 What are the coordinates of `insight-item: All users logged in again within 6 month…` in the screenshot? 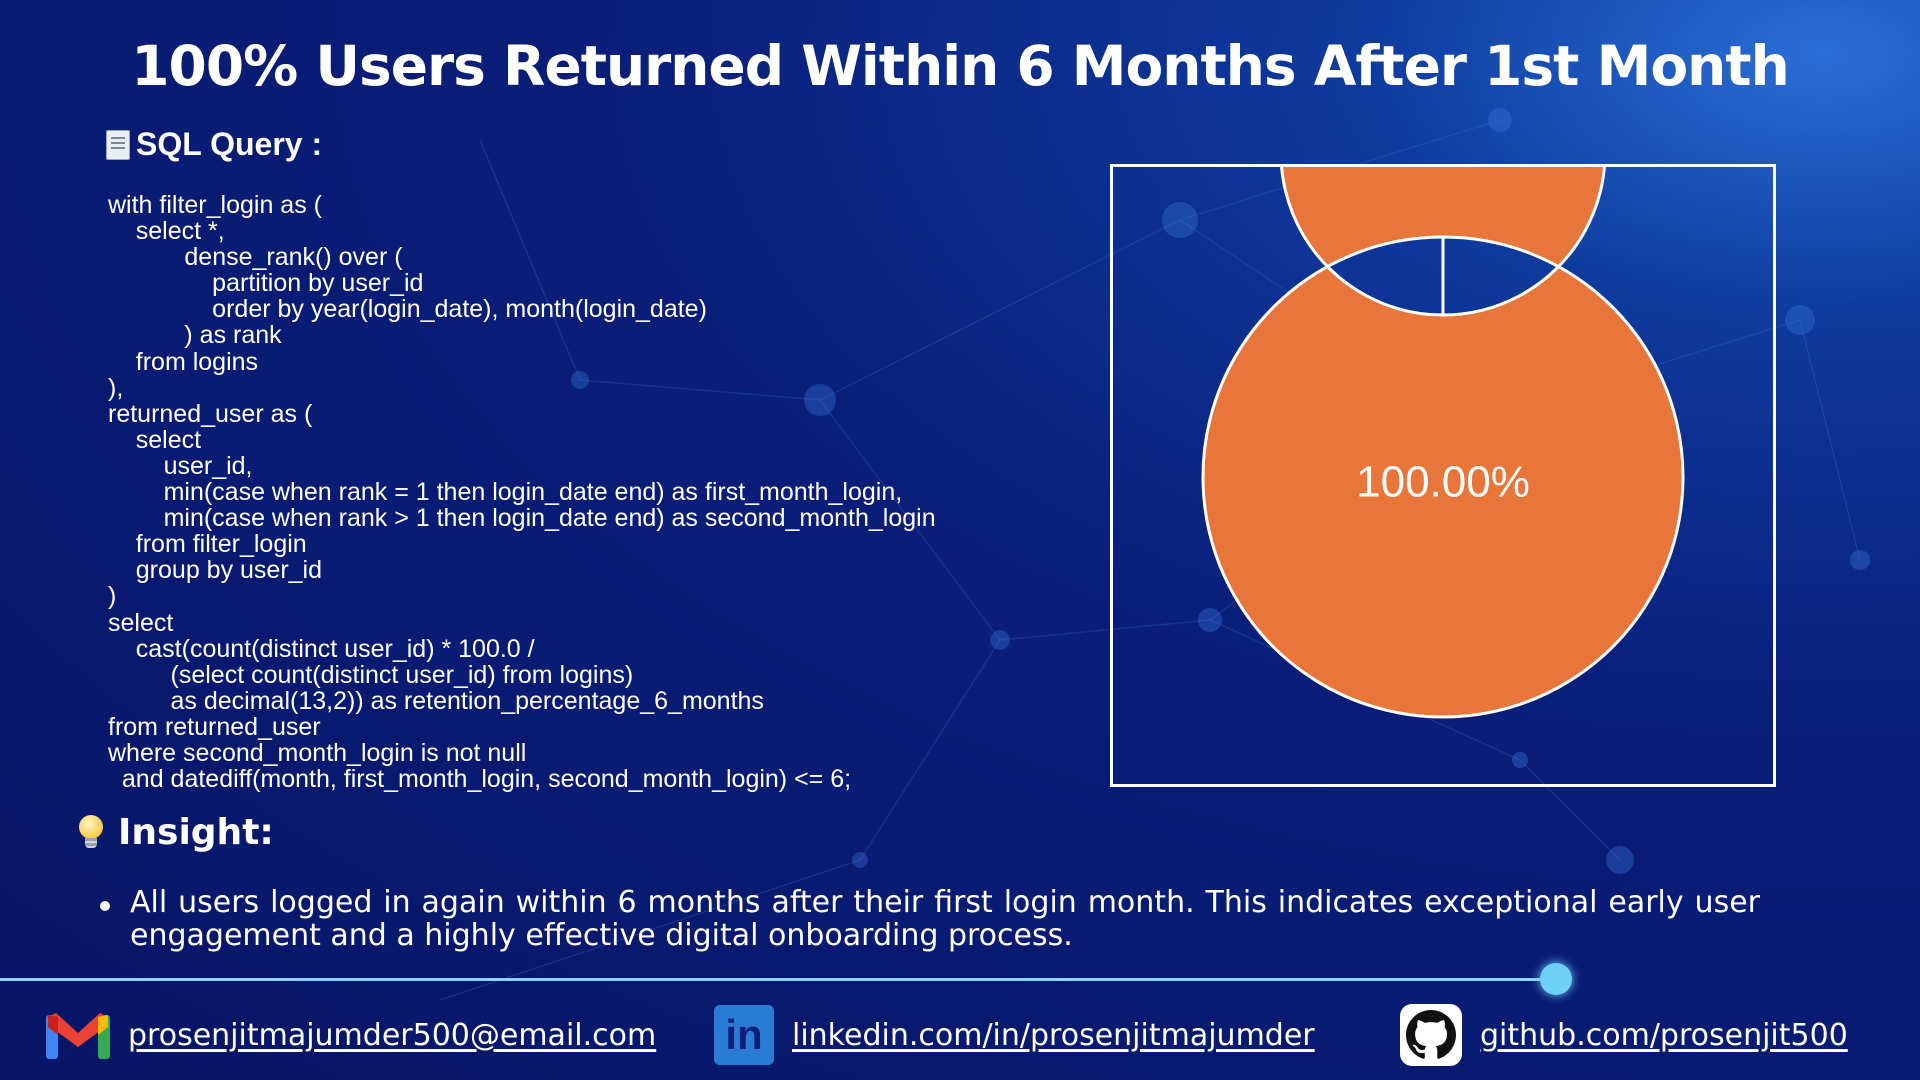 It's located at (930, 919).